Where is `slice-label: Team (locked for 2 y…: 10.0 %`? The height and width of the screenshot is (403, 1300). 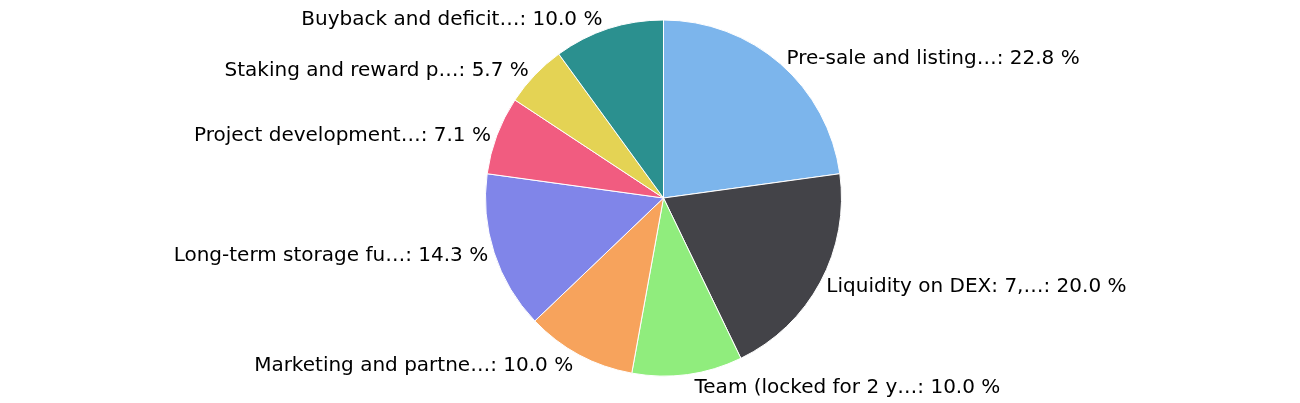
slice-label: Team (locked for 2 y…: 10.0 % is located at coordinates (847, 386).